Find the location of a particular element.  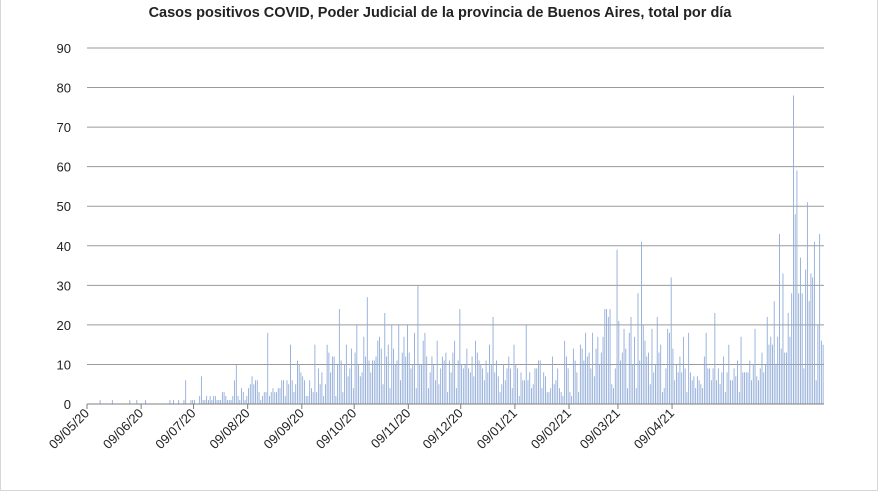

y-tick-label: 50 is located at coordinates (64, 206).